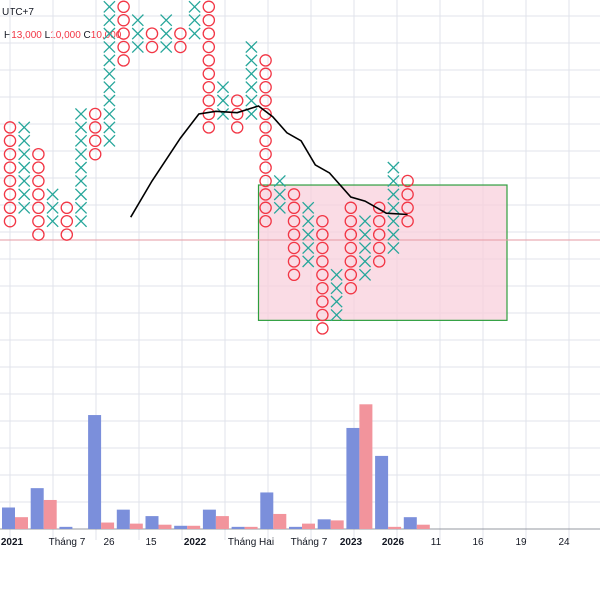  Describe the element at coordinates (251, 542) in the screenshot. I see `x-tick-label: Tháng Hai` at that location.